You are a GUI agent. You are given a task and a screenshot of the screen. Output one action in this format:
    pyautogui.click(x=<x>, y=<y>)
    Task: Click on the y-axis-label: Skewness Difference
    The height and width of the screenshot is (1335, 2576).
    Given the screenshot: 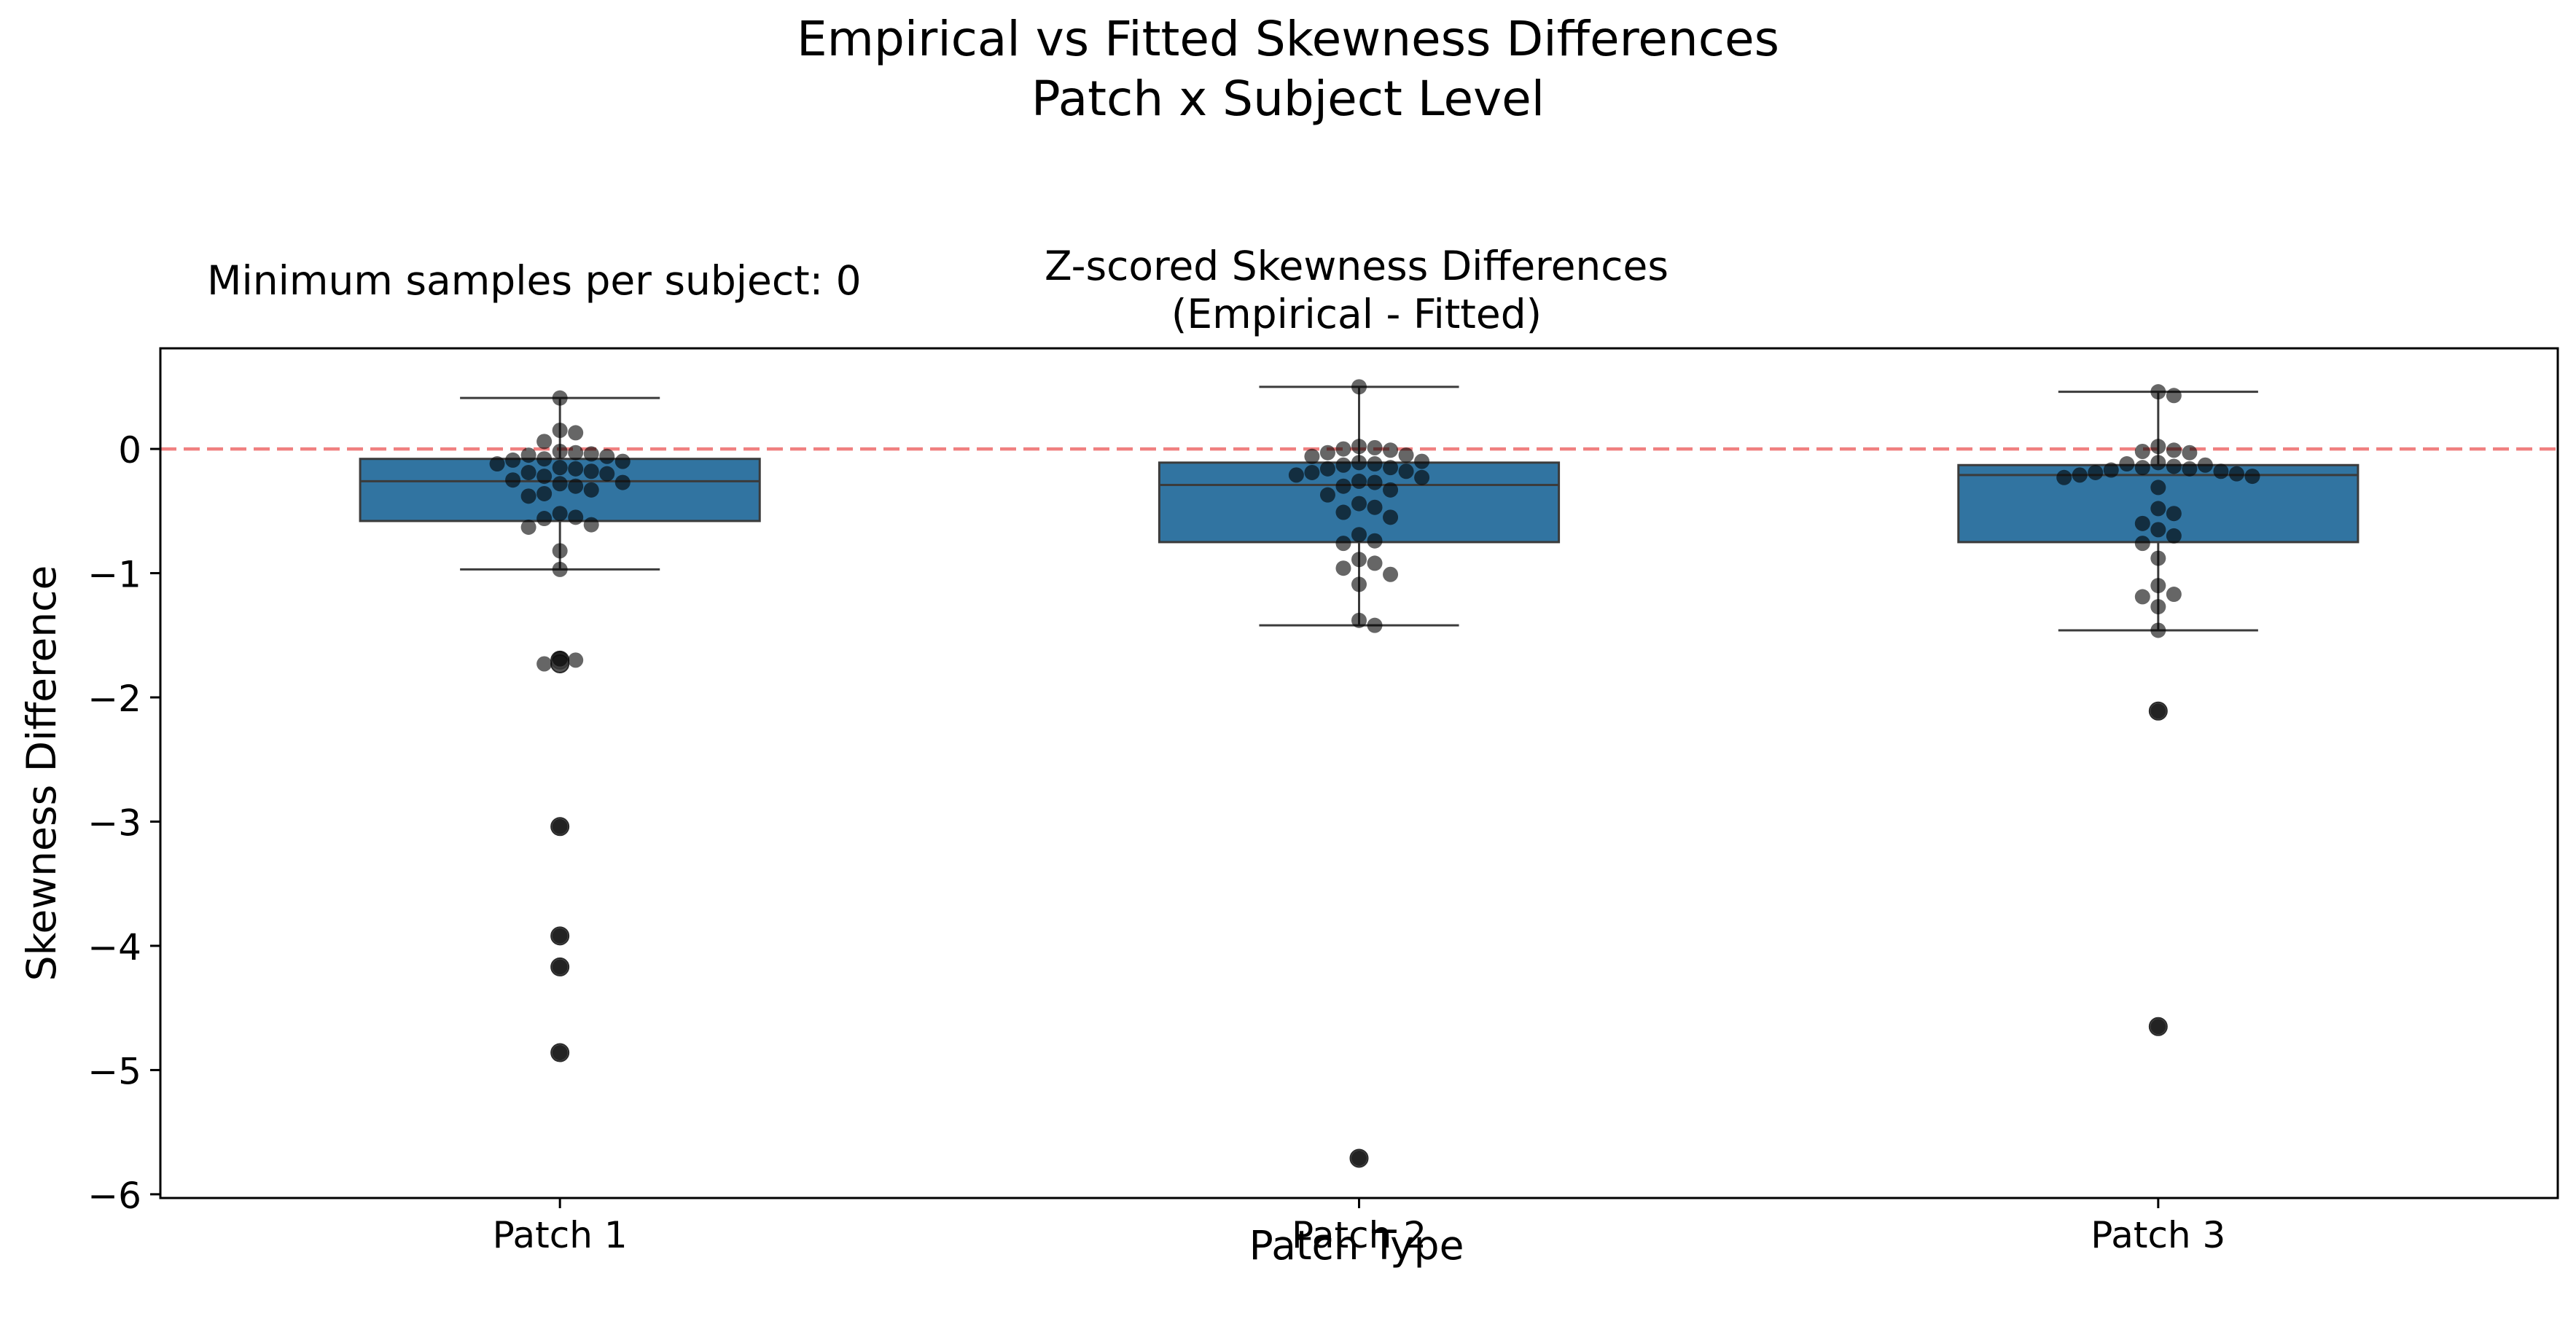 What is the action you would take?
    pyautogui.click(x=41, y=773)
    